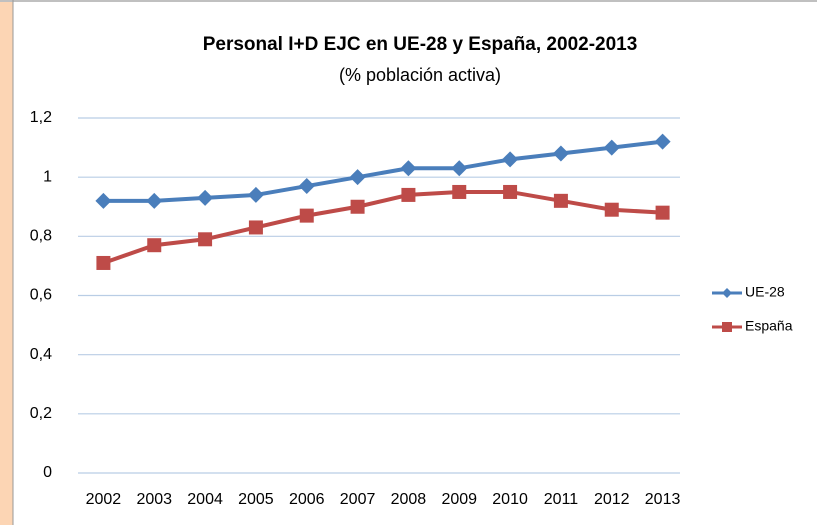 This screenshot has height=525, width=817. I want to click on x-tick-label: 2005, so click(256, 499).